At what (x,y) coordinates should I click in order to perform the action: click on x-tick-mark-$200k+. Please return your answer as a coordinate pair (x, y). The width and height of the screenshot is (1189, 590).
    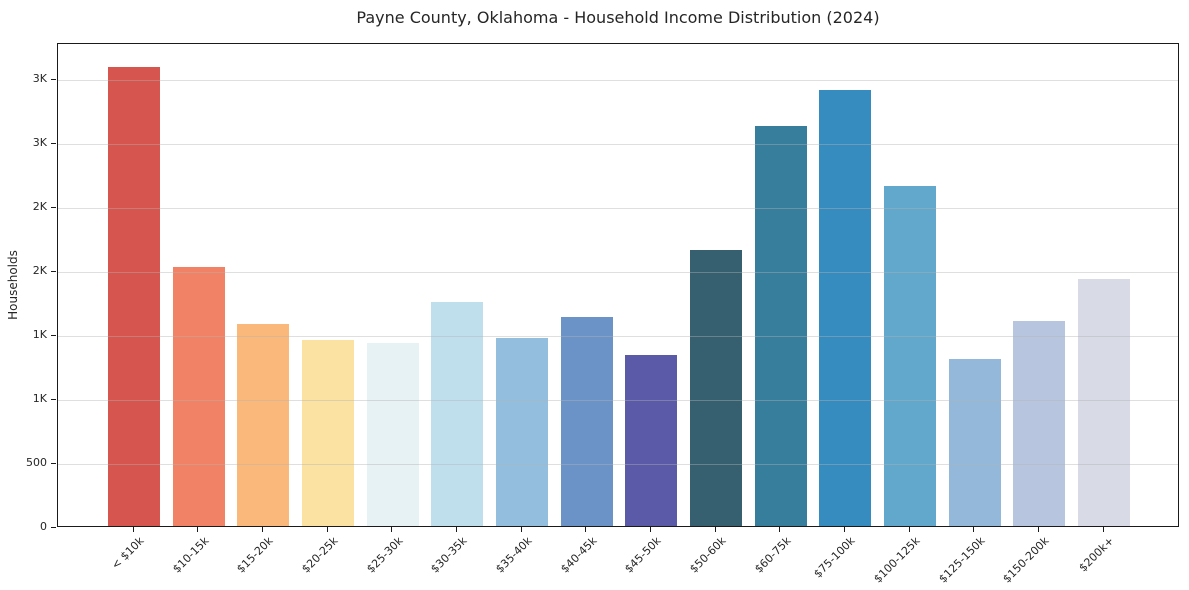
    Looking at the image, I should click on (1103, 529).